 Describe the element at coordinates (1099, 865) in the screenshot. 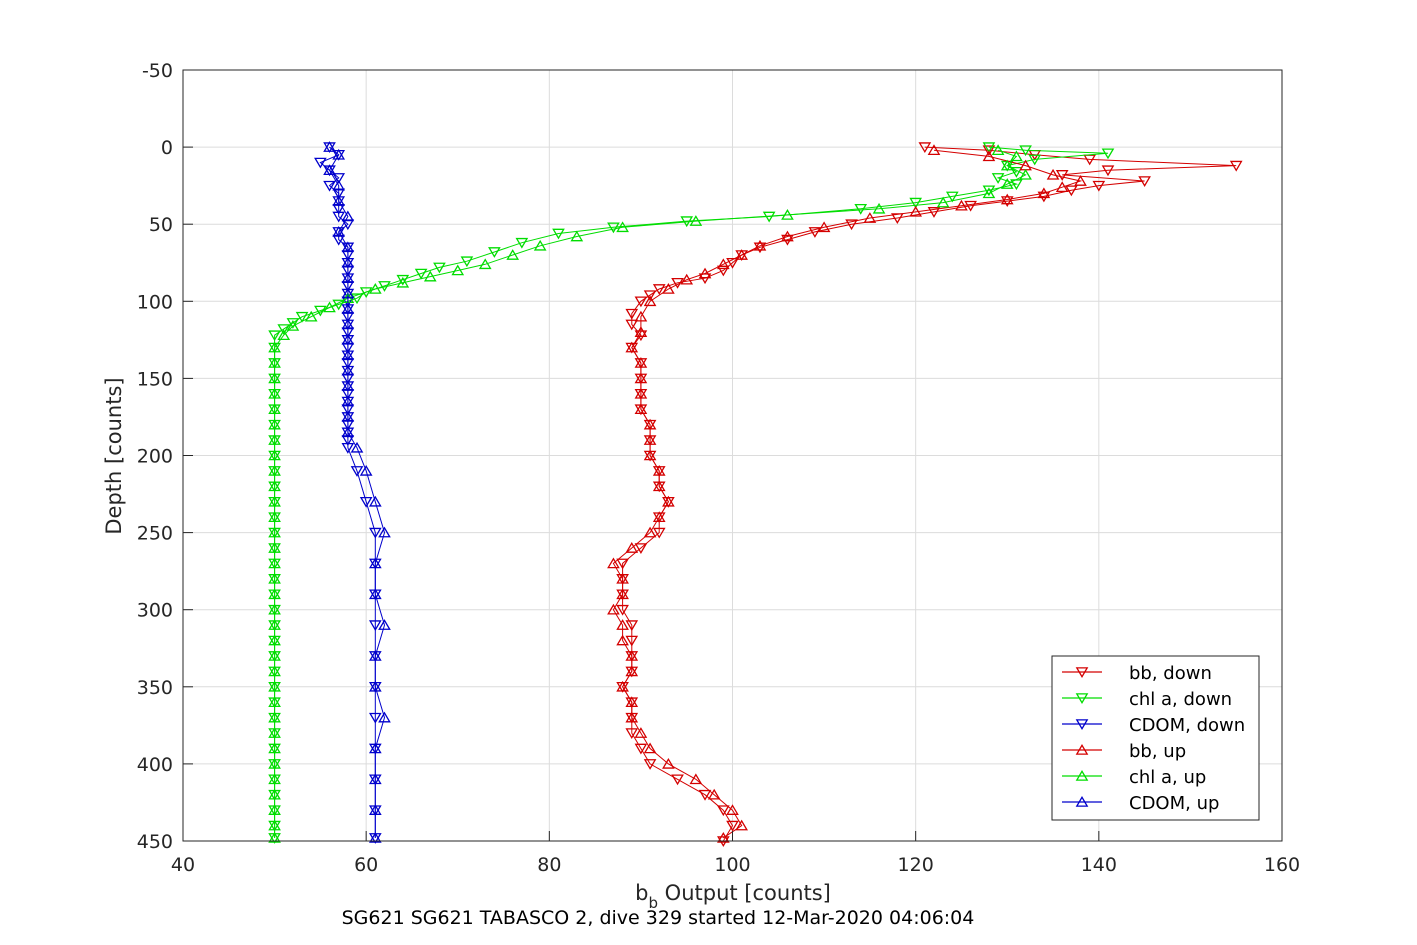

I see `x-tick-label: 140` at that location.